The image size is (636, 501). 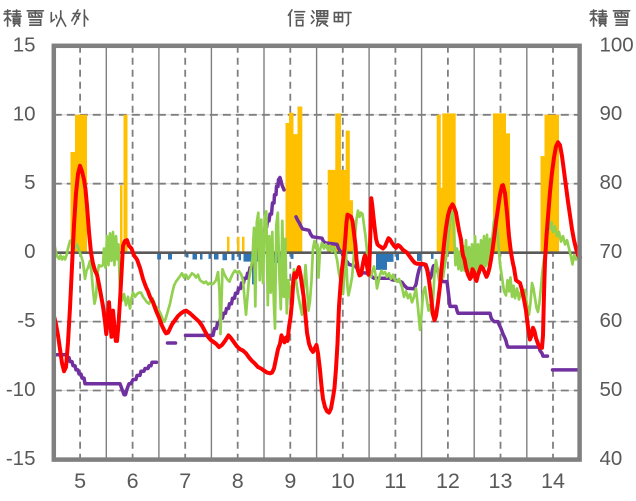 I want to click on svg-text: 60, so click(x=611, y=320).